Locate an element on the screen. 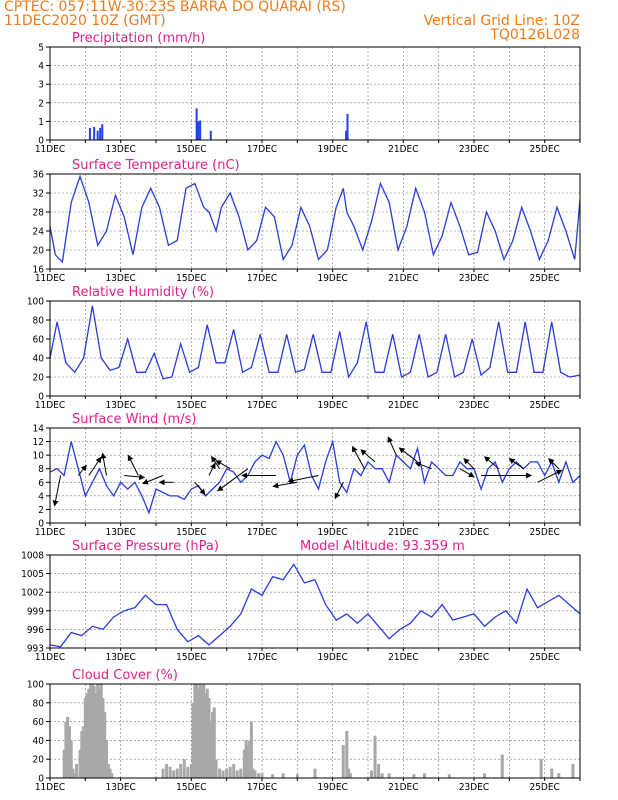 The width and height of the screenshot is (618, 800). y-tick-label: 60 is located at coordinates (39, 340).